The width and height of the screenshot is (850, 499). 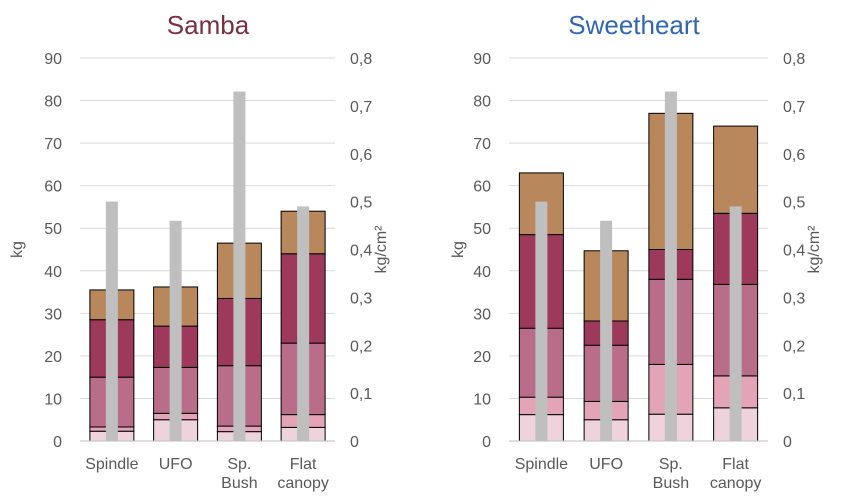 I want to click on bar-segment, so click(x=736, y=169).